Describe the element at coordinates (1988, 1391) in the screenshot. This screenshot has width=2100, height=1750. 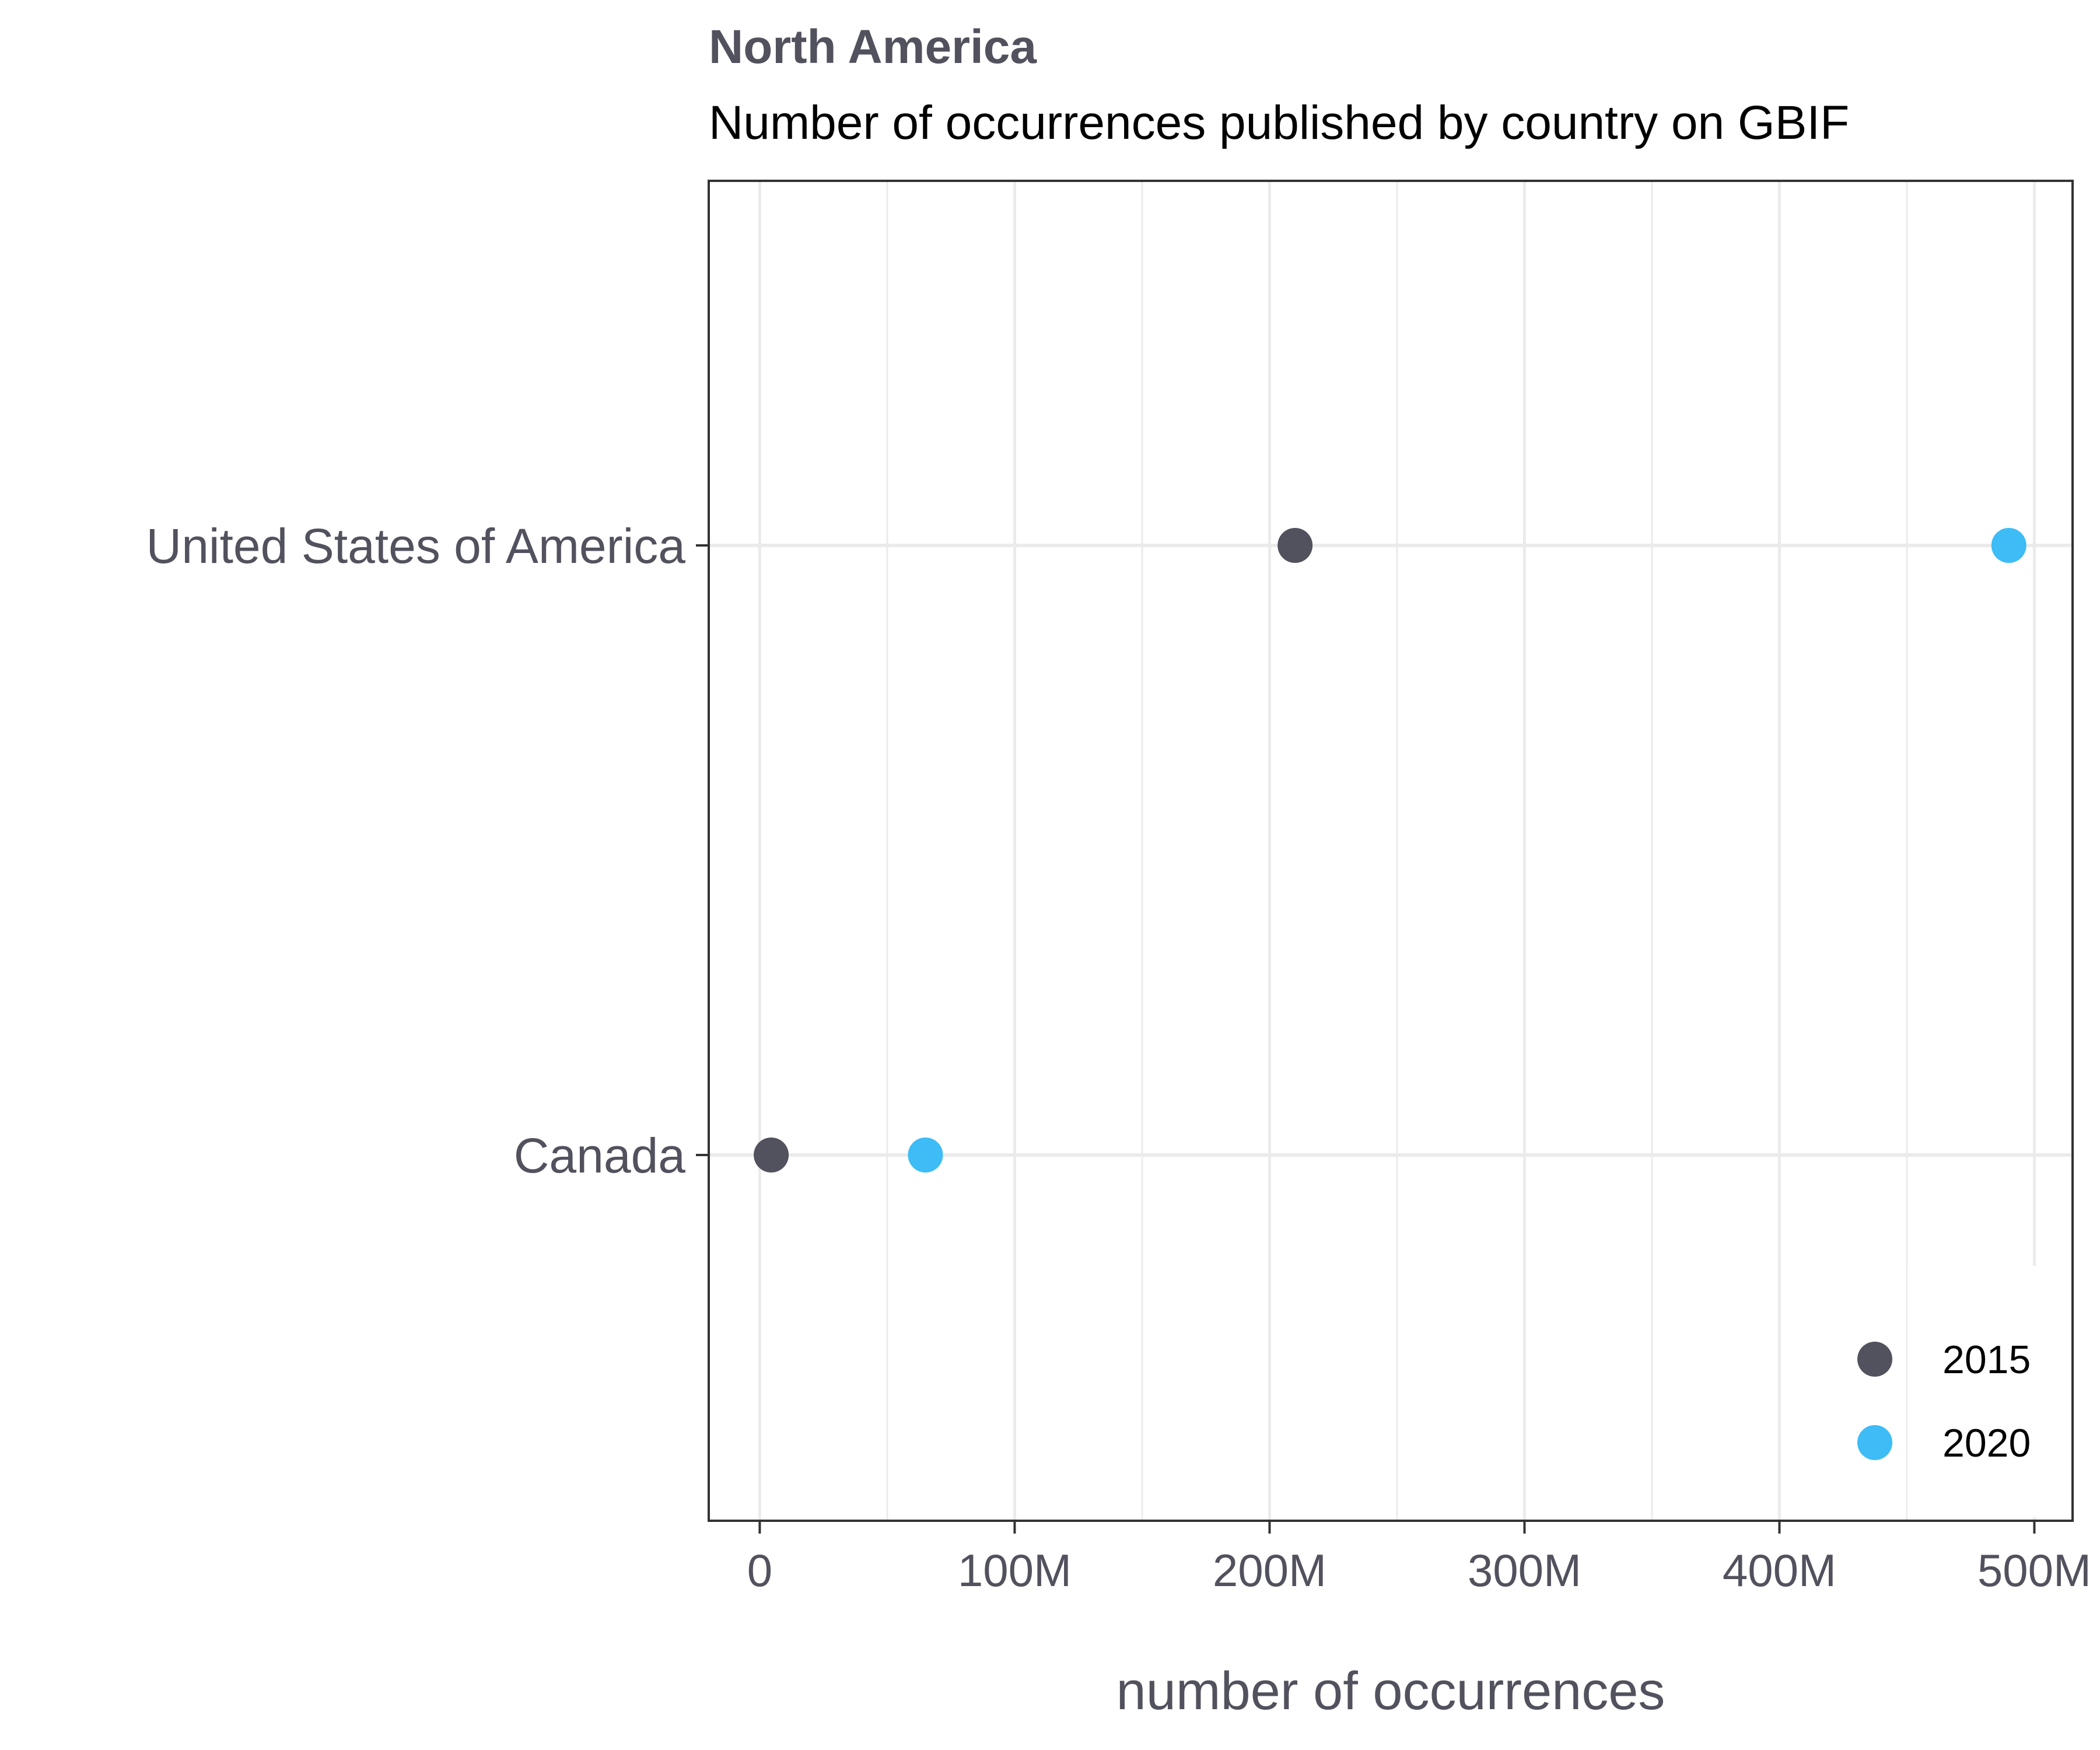
I see `legend-background` at that location.